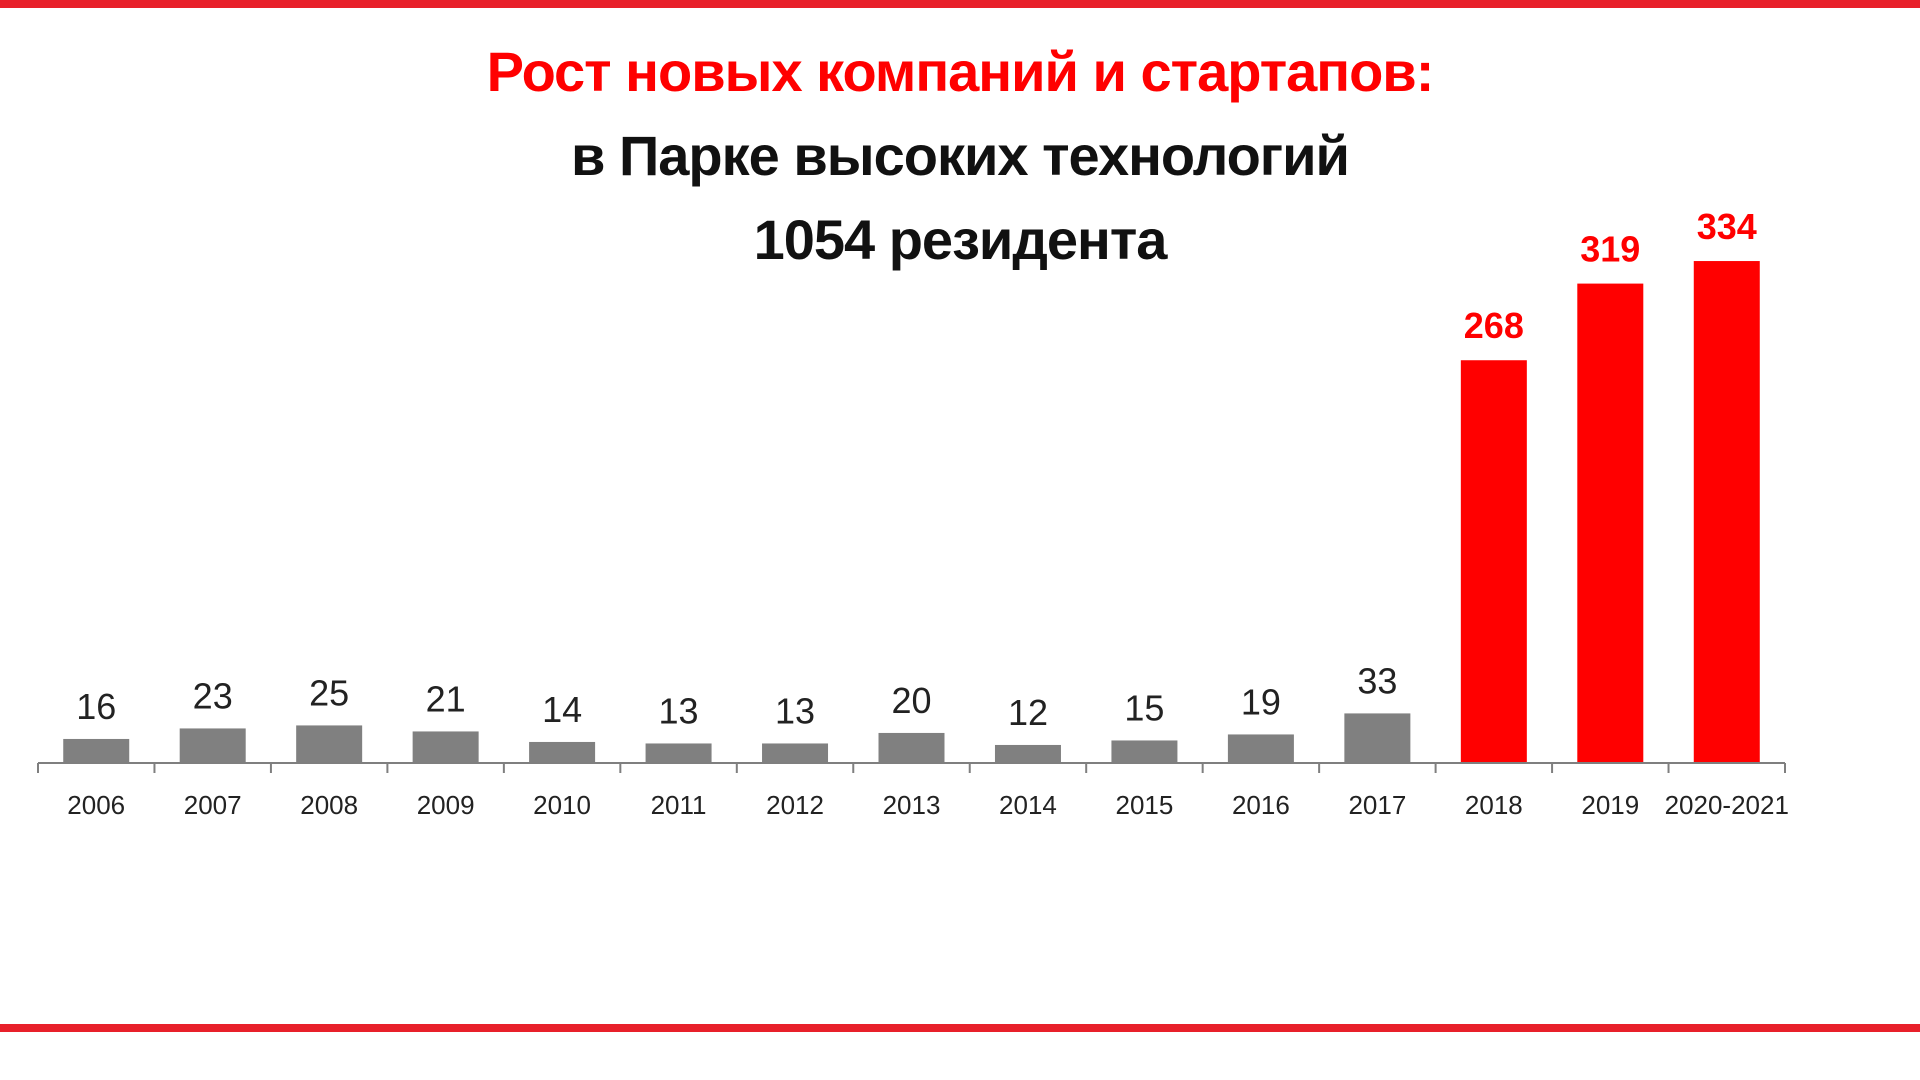 This screenshot has height=1080, width=1920. Describe the element at coordinates (1726, 512) in the screenshot. I see `bar-2020-2021` at that location.